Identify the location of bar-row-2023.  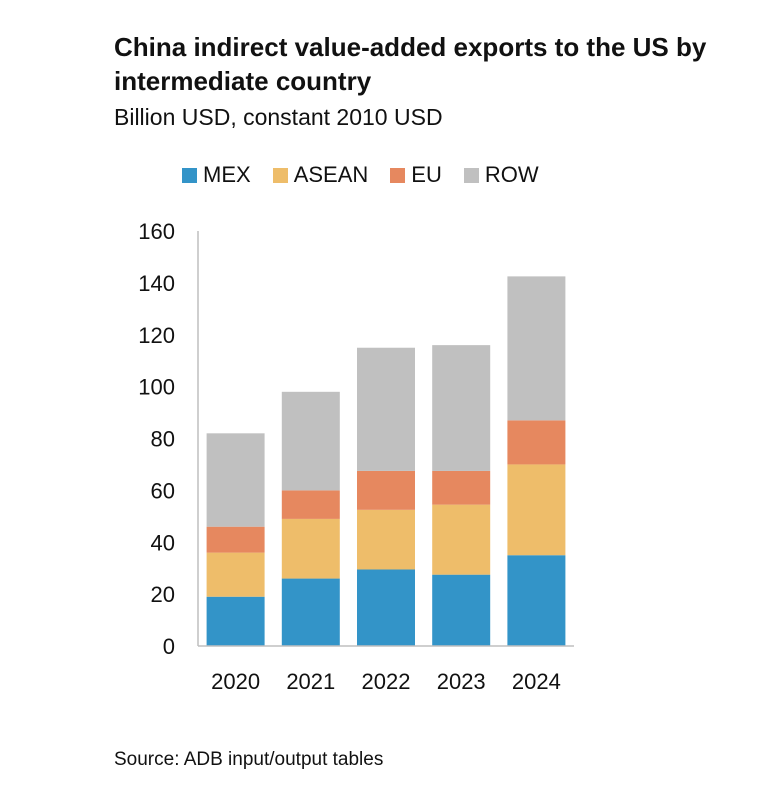
(461, 408).